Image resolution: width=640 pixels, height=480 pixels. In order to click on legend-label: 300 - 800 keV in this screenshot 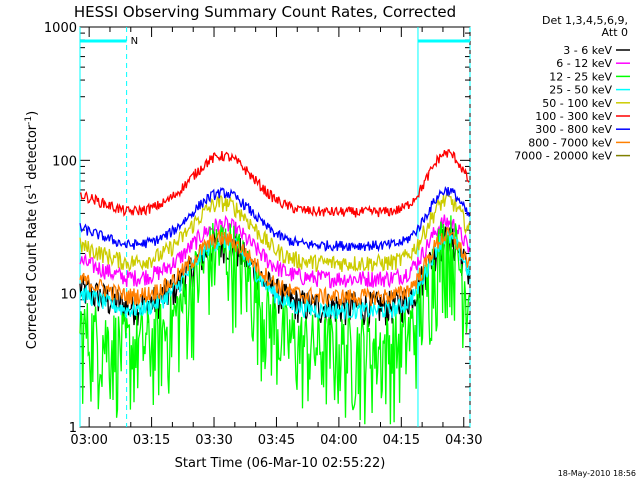, I will do `click(573, 129)`.